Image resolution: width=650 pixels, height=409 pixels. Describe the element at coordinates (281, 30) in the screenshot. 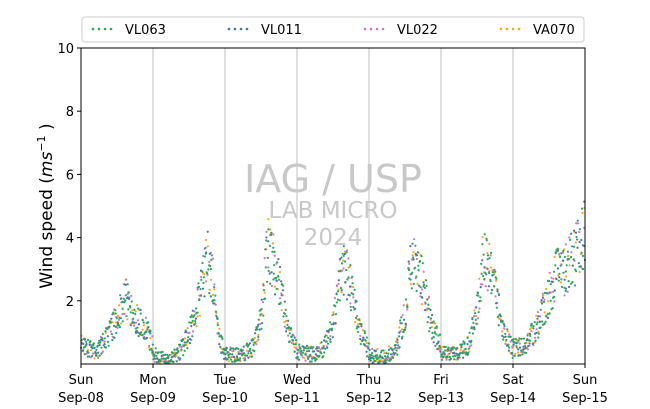

I see `legend-label-VL011: VL011` at that location.